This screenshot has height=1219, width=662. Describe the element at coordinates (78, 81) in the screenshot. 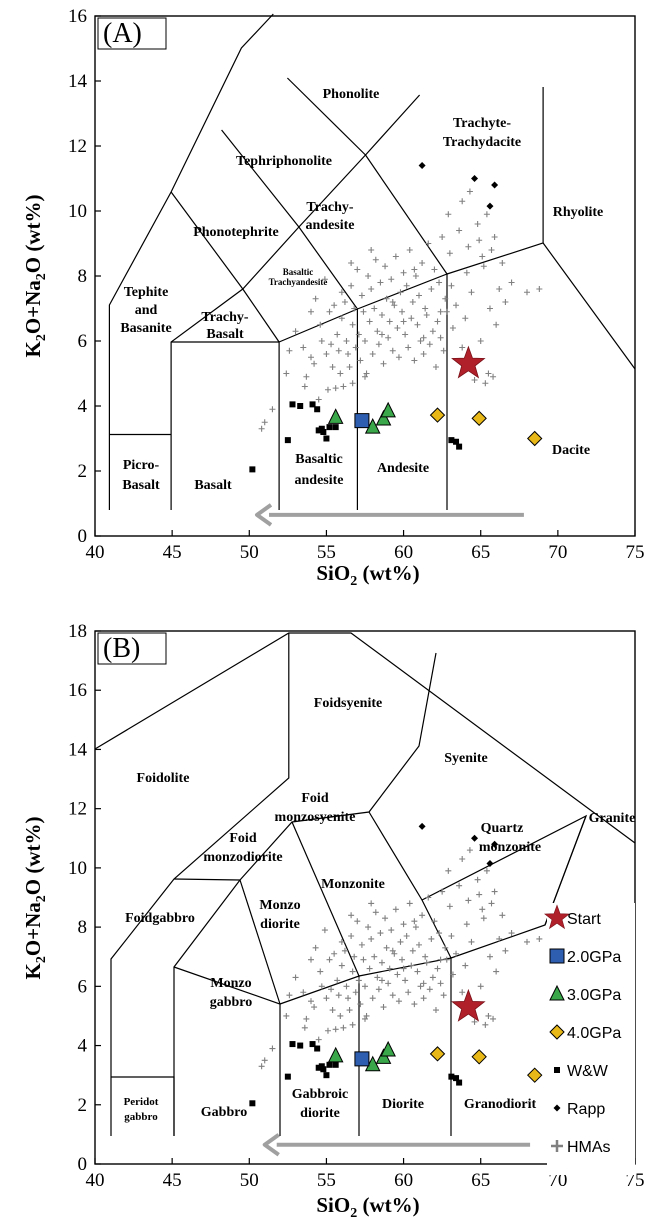

I see `y-tick-label: 14` at that location.